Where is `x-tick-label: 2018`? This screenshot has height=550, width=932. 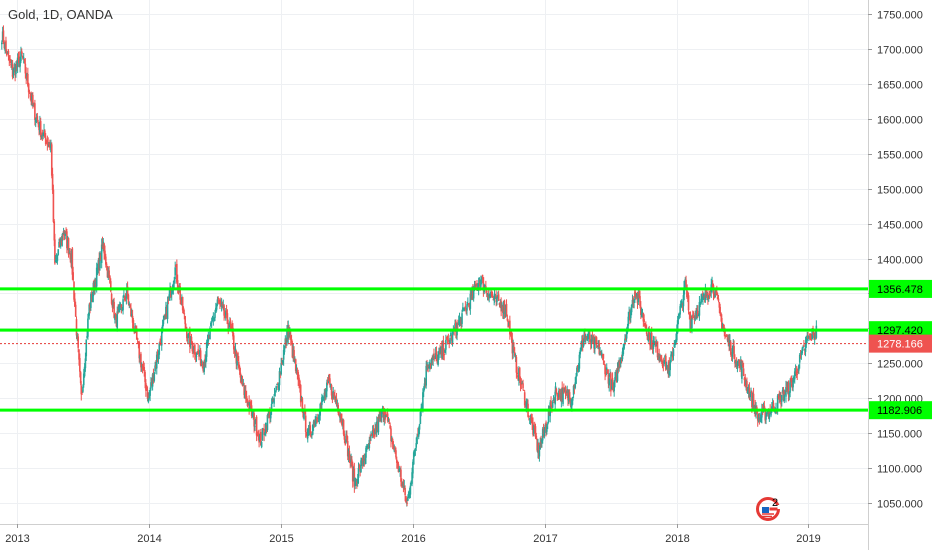
x-tick-label: 2018 is located at coordinates (677, 539).